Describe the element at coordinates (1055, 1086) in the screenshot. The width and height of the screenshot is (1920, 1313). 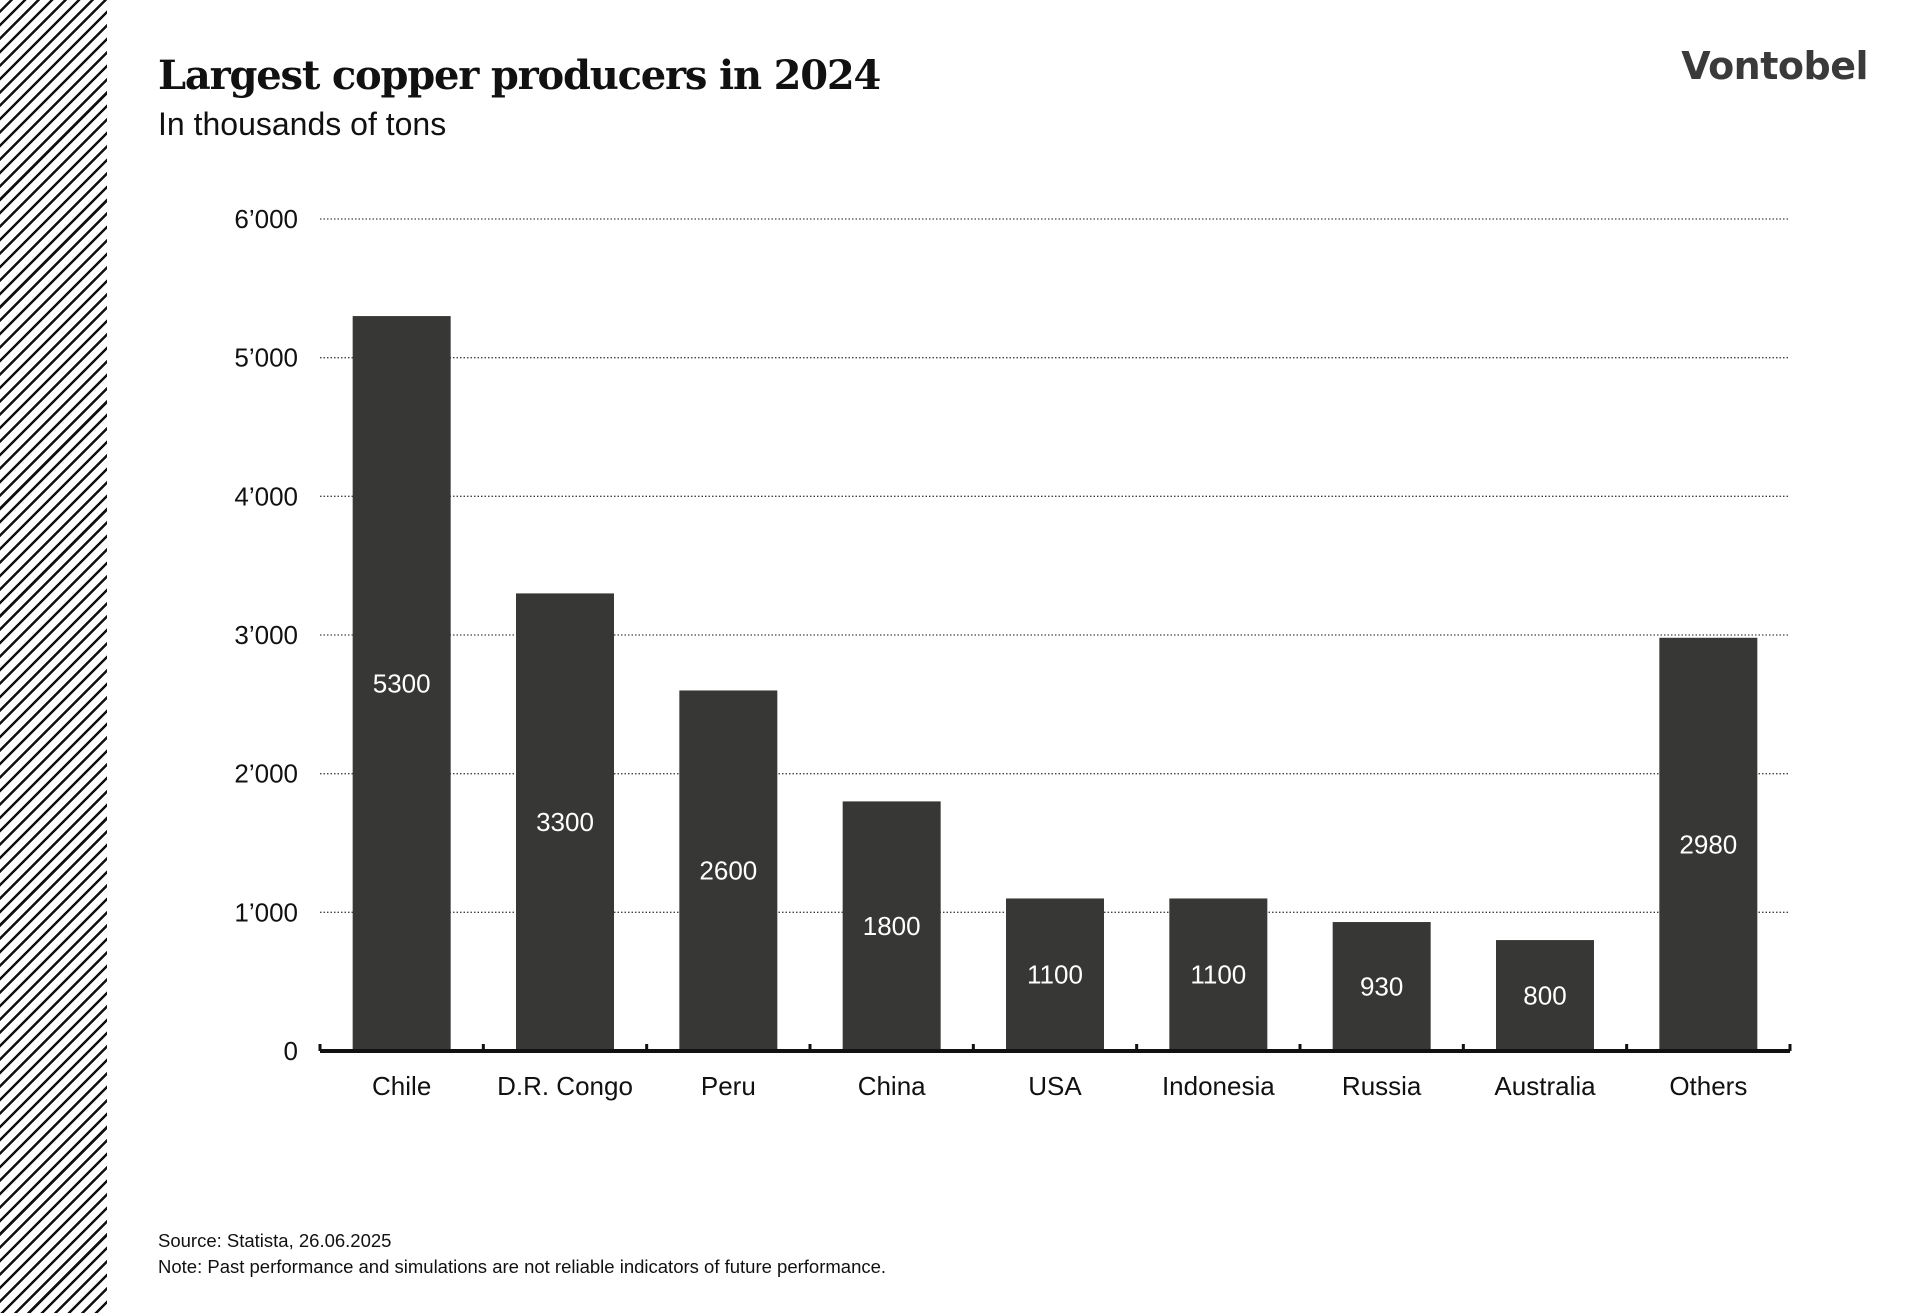
I see `x-category-label: USA` at that location.